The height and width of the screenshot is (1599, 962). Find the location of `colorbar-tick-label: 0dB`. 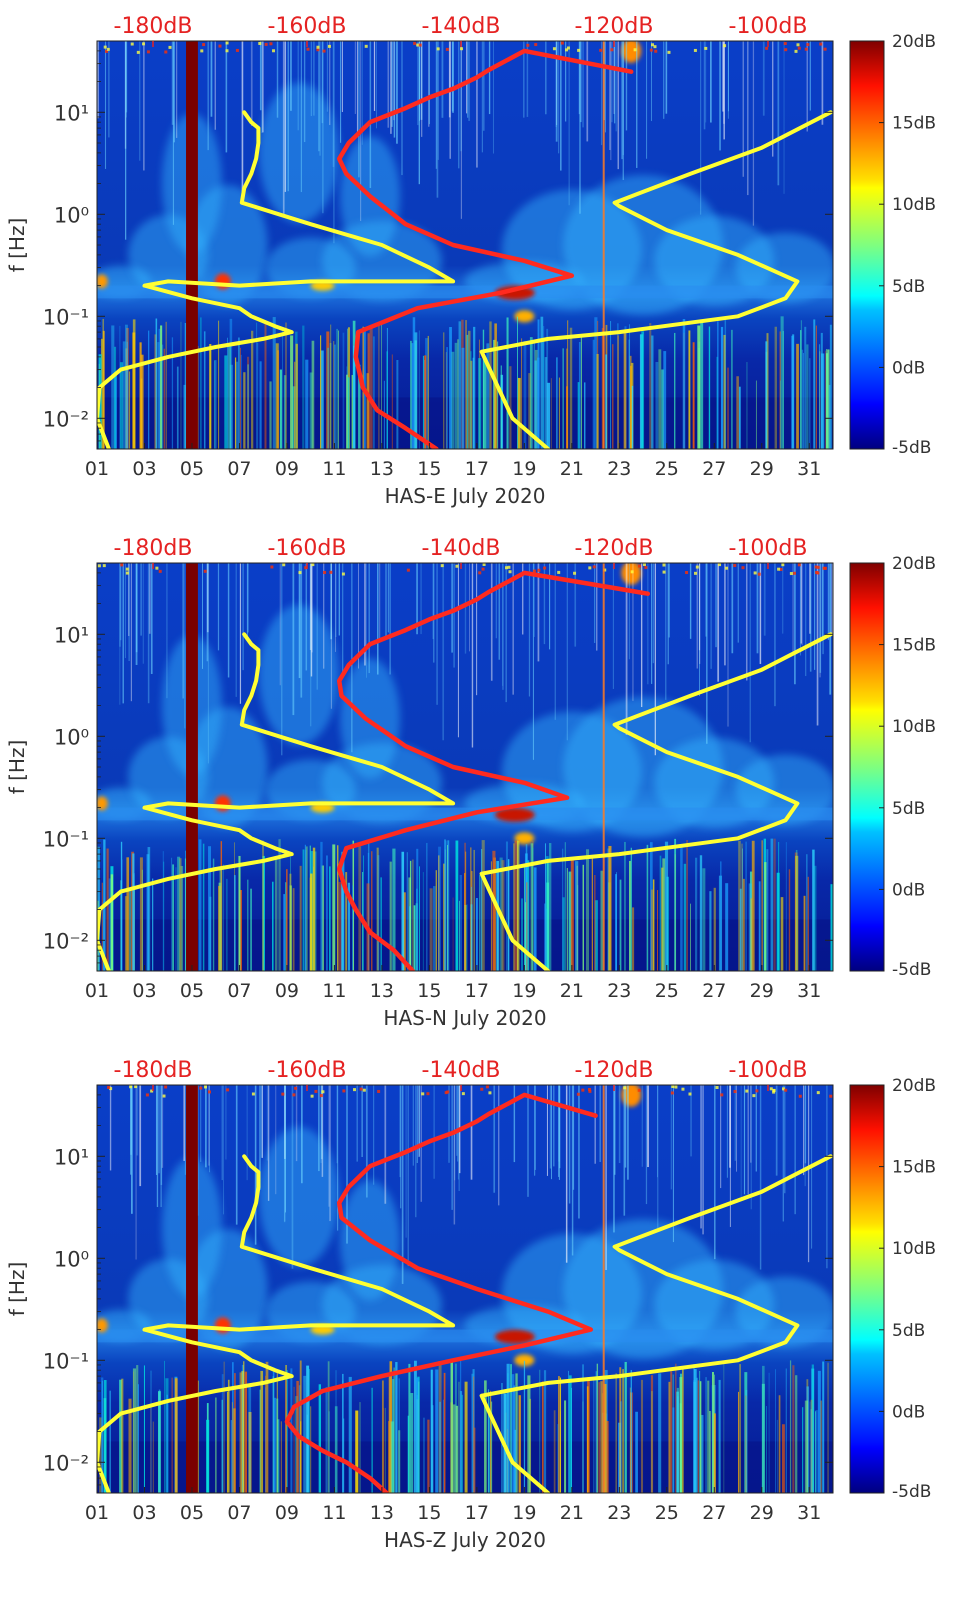

colorbar-tick-label: 0dB is located at coordinates (908, 890).